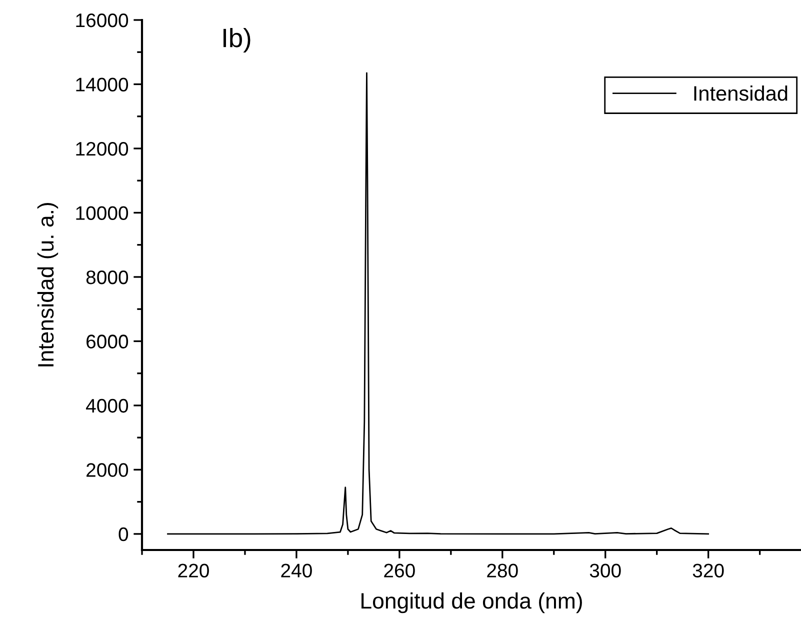 The width and height of the screenshot is (801, 635). Describe the element at coordinates (472, 603) in the screenshot. I see `x-axis-title: Longitud de onda (nm)` at that location.